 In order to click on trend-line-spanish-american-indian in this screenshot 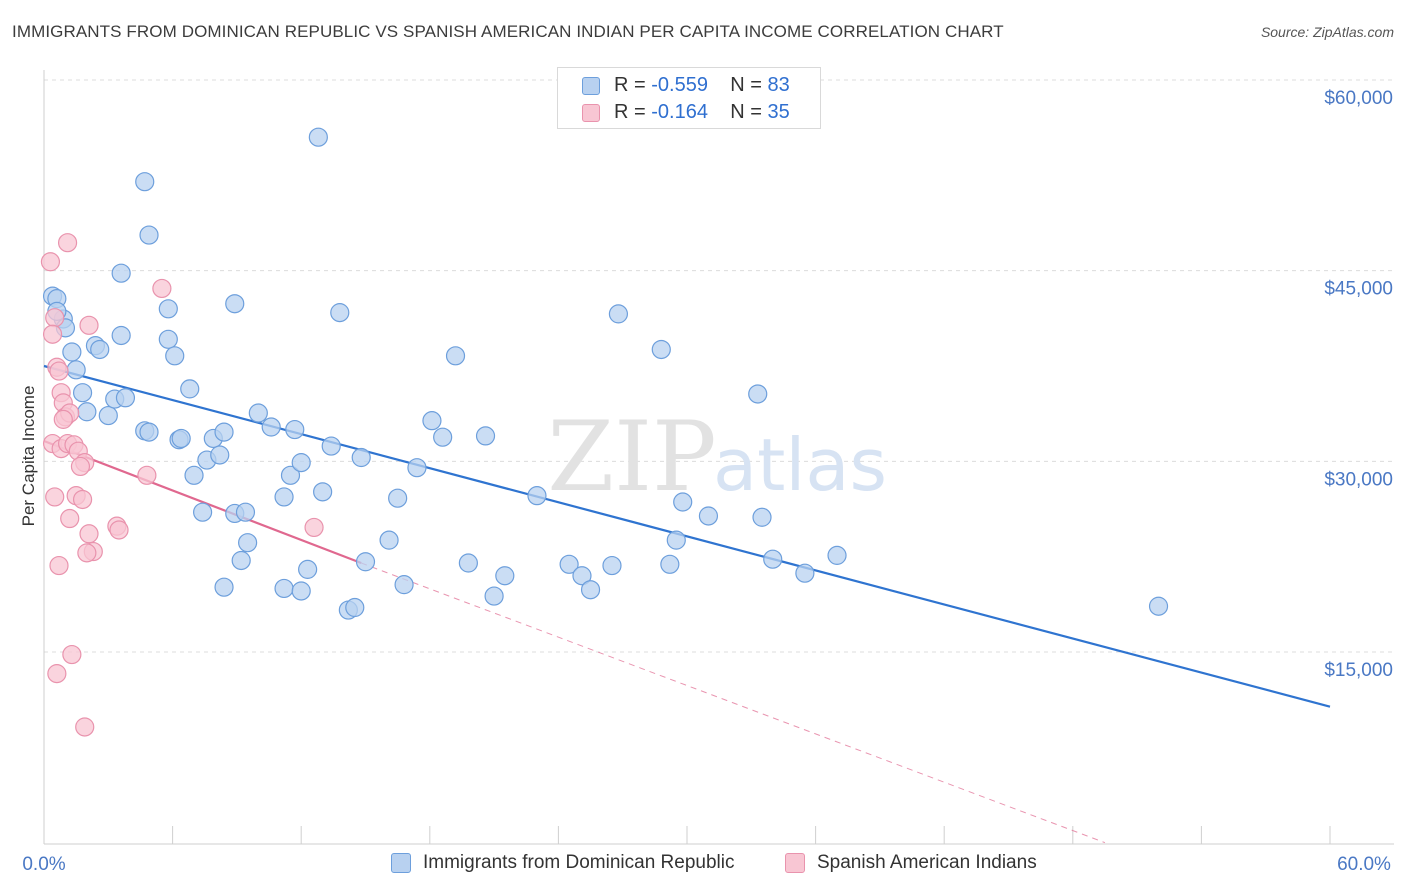, I will do `click(202, 502)`.